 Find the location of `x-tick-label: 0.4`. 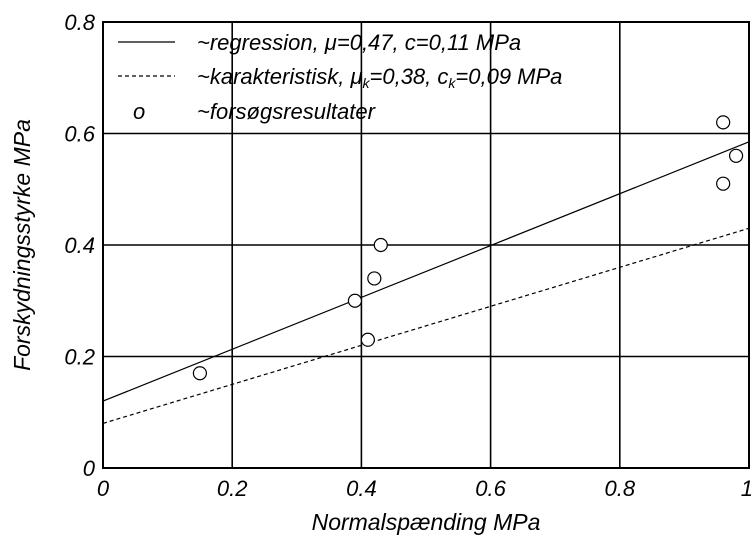

x-tick-label: 0.4 is located at coordinates (361, 488).